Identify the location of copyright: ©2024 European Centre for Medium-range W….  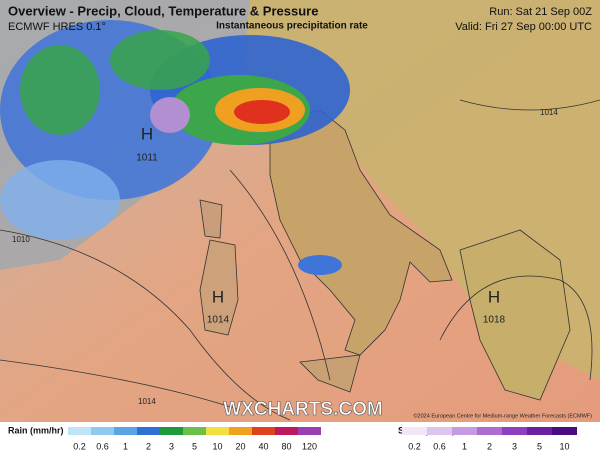
(503, 415).